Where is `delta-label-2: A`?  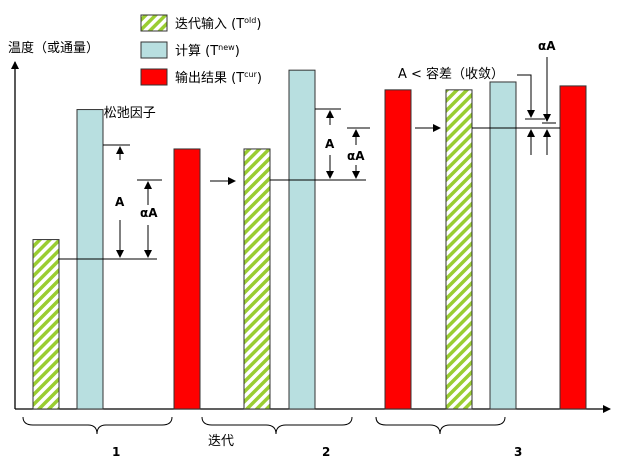
delta-label-2: A is located at coordinates (330, 144).